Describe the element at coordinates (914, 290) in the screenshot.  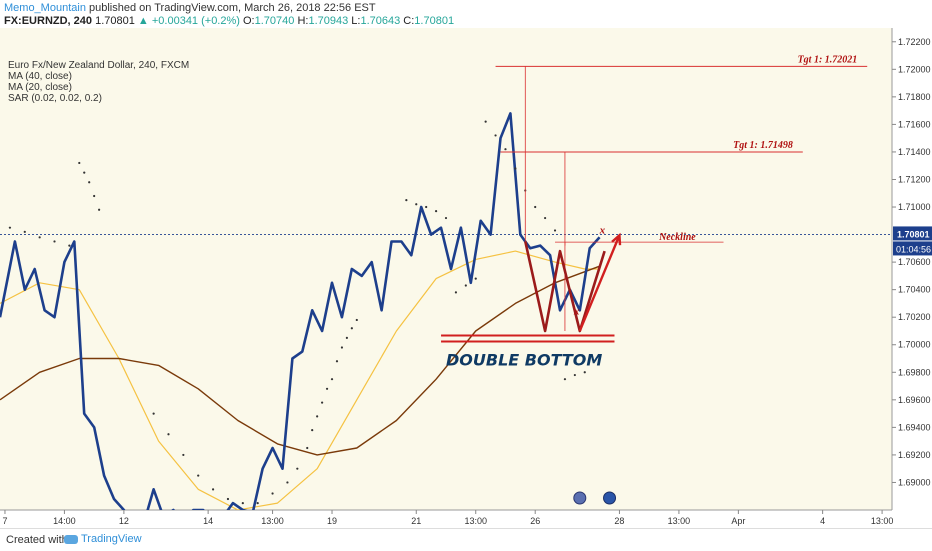
I see `y-tick-label: 1.70400` at that location.